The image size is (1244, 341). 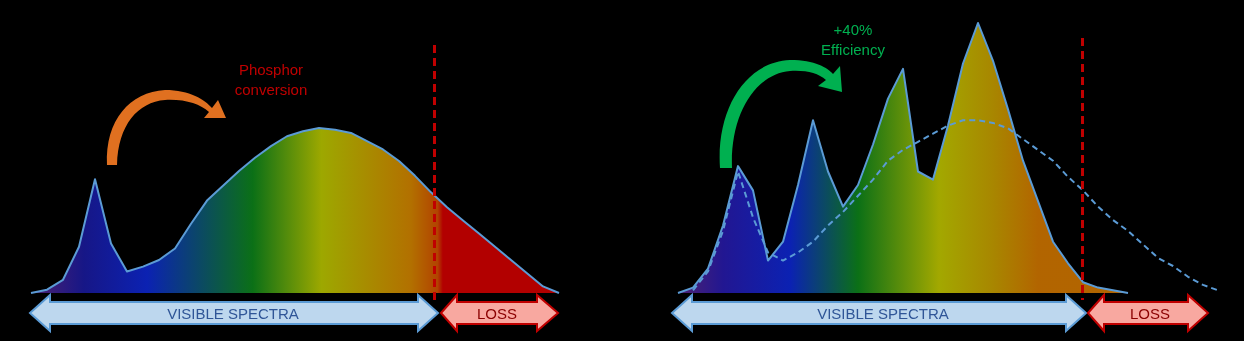 I want to click on text: Phosphor conversion, so click(x=271, y=79).